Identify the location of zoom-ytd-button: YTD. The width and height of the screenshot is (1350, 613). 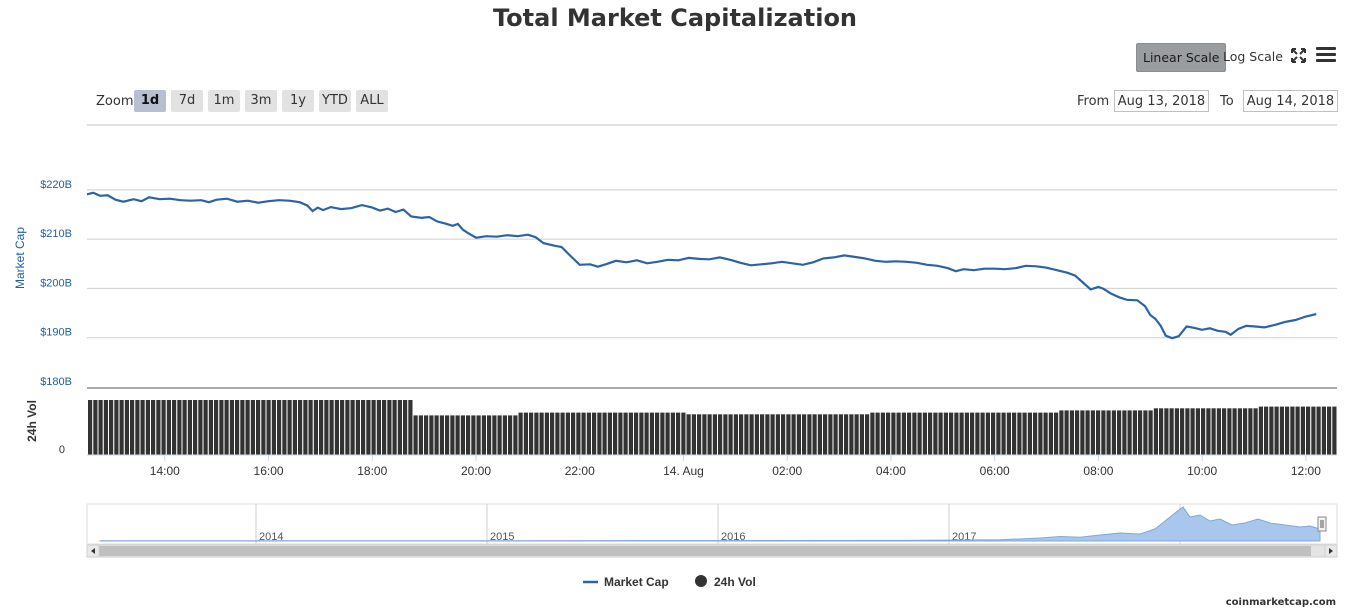
(335, 101).